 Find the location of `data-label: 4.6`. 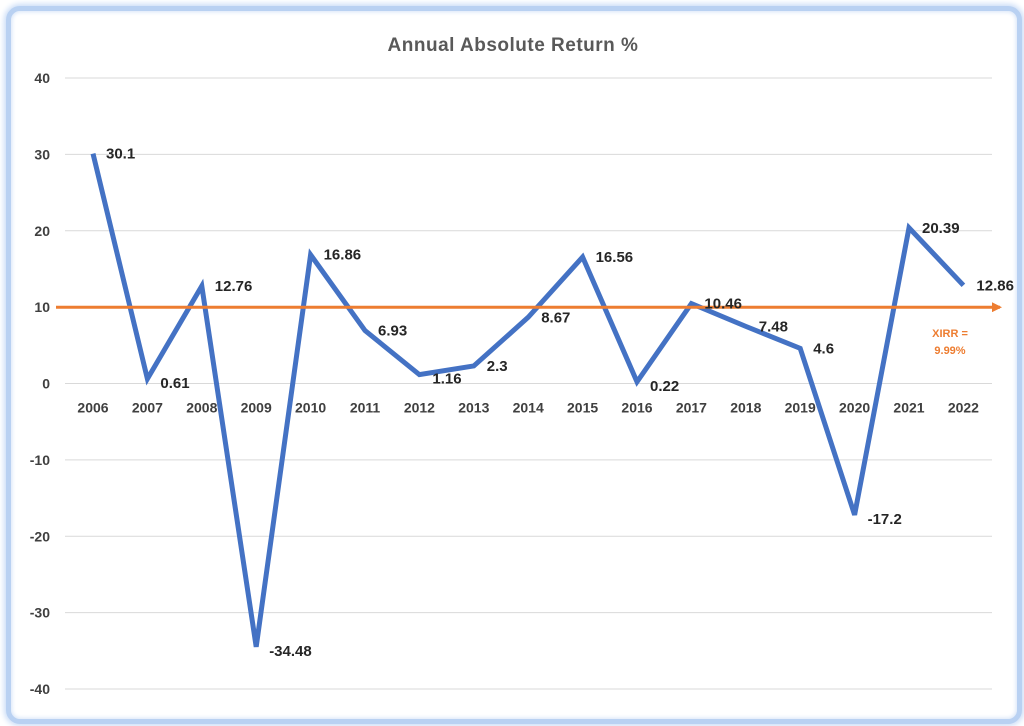

data-label: 4.6 is located at coordinates (823, 348).